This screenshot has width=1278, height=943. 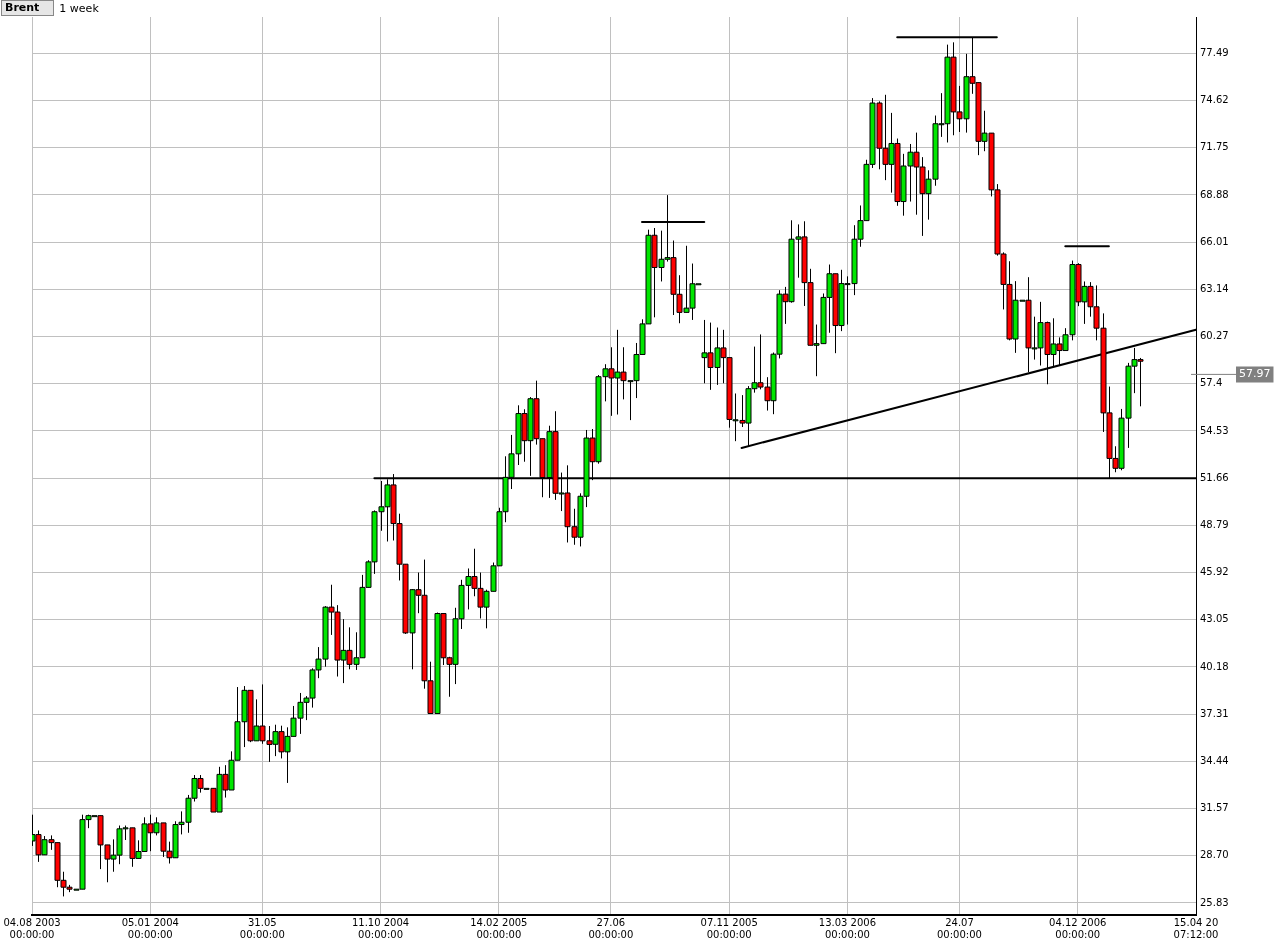 I want to click on x-tick-label: 07.11 2005 00:00:00, so click(x=729, y=928).